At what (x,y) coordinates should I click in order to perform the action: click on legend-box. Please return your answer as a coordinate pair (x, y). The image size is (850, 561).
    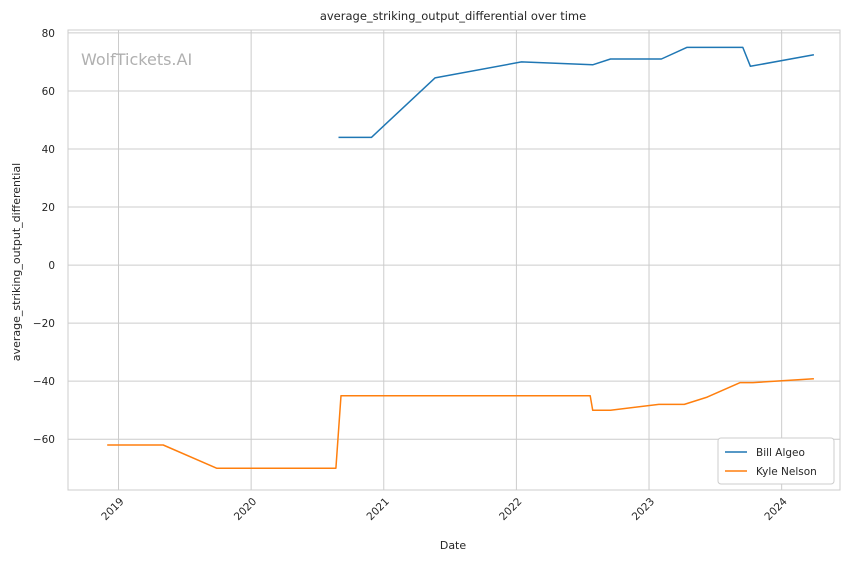
    Looking at the image, I should click on (776, 461).